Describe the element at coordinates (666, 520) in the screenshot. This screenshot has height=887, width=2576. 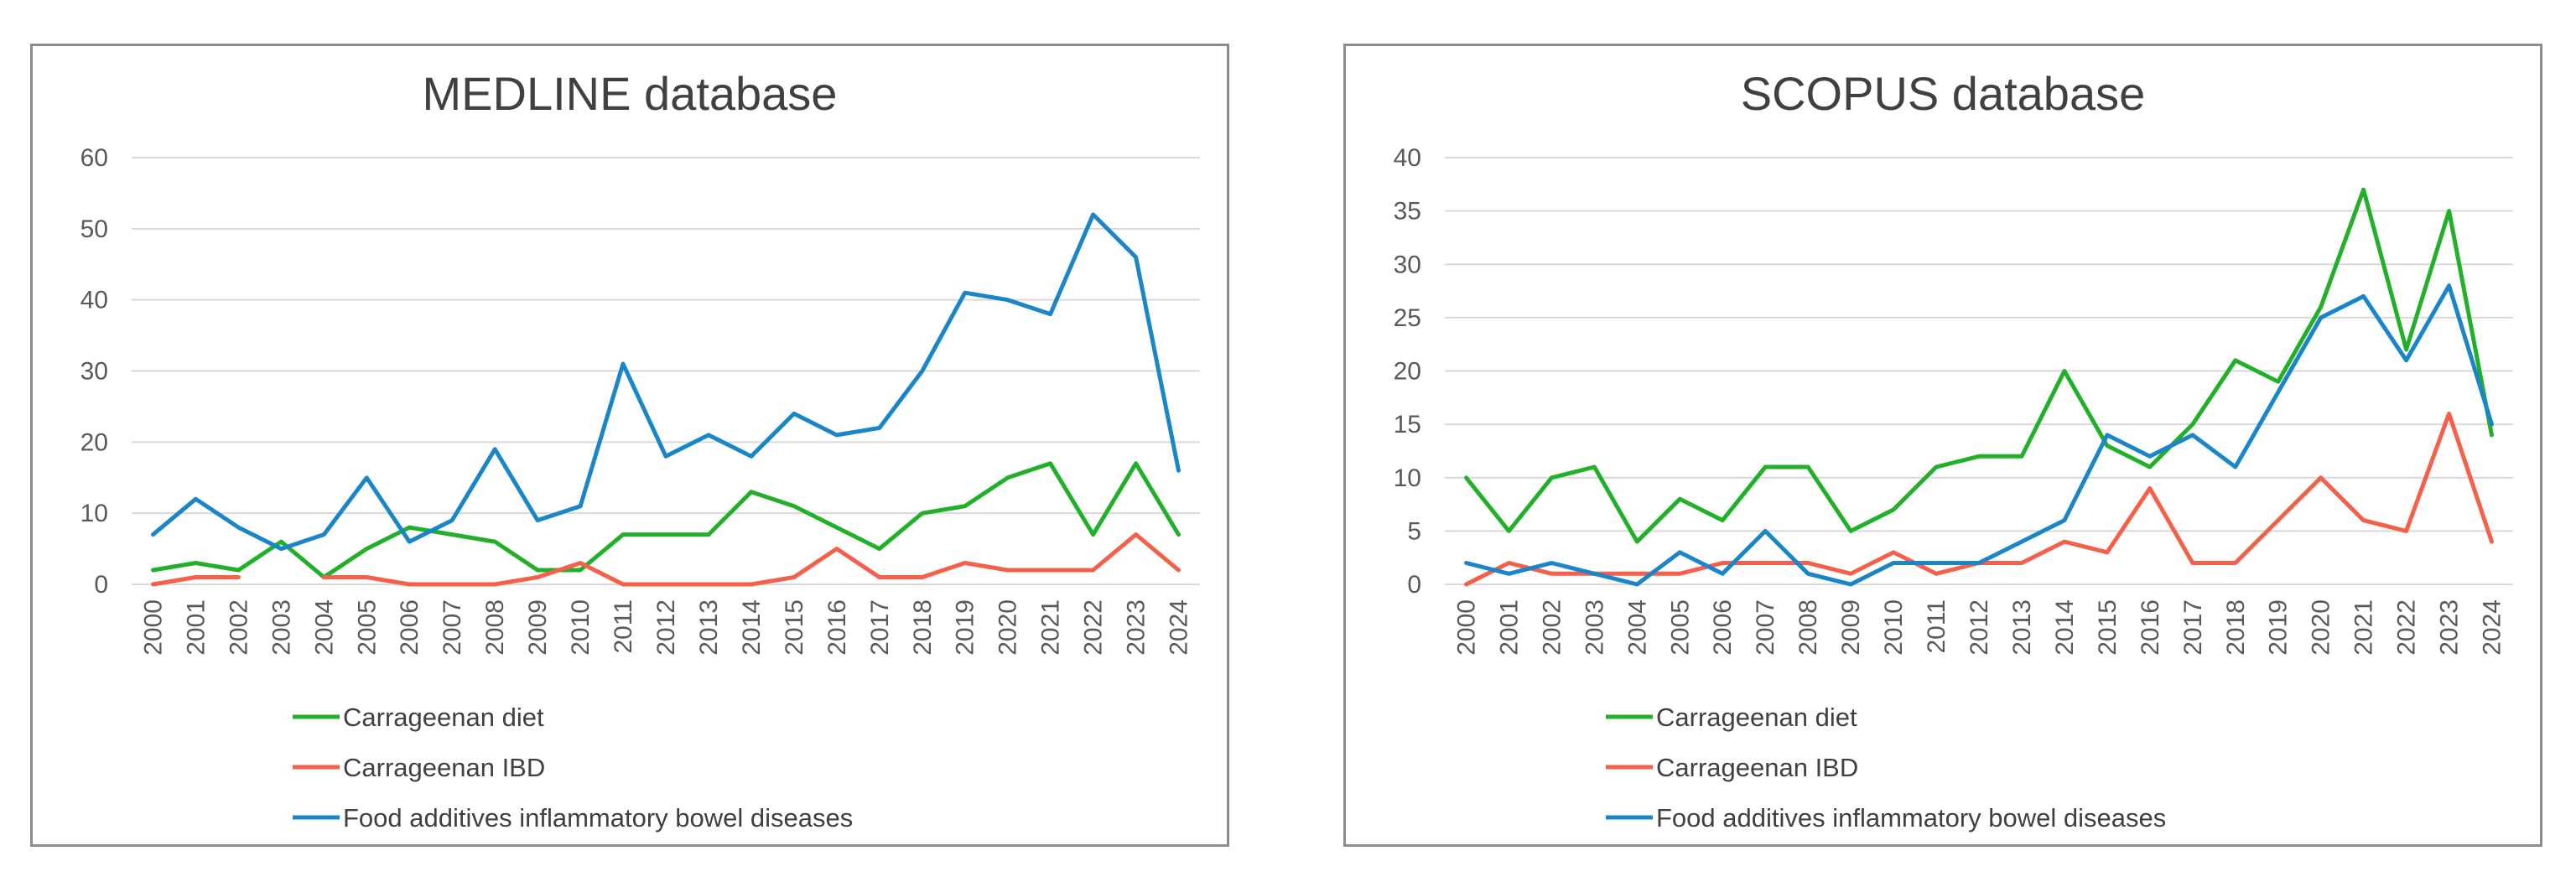
I see `series-line-carrageenan-diet` at that location.